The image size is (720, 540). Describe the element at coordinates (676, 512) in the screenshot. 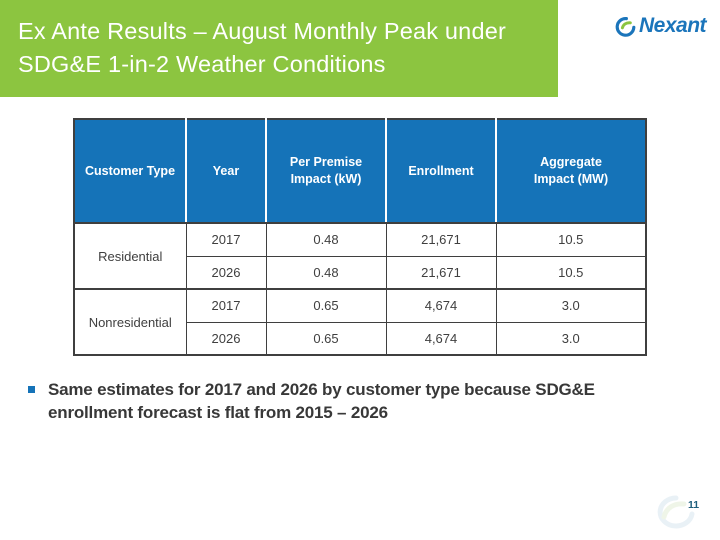

I see `watermark-swirl-icon` at that location.